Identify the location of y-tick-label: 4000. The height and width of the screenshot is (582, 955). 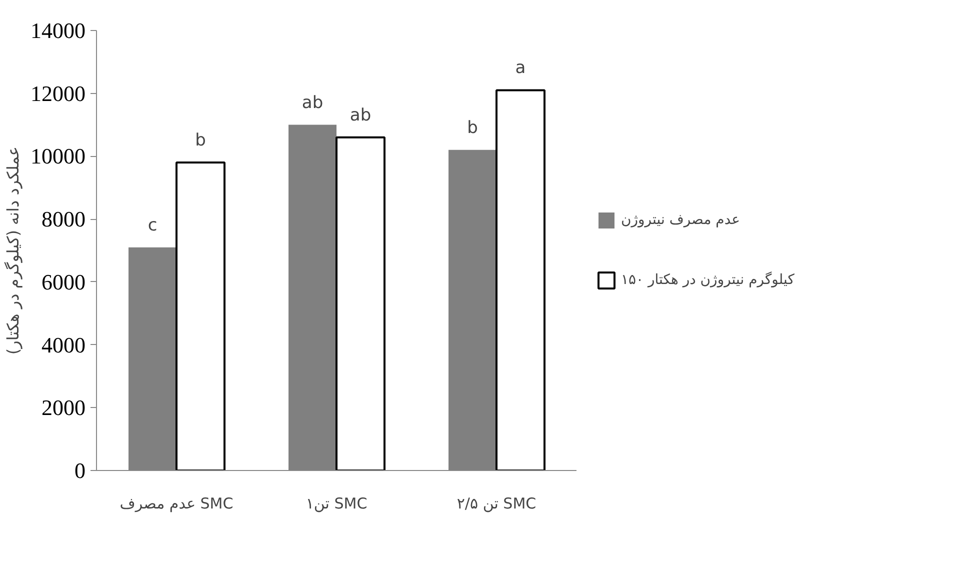
(64, 345).